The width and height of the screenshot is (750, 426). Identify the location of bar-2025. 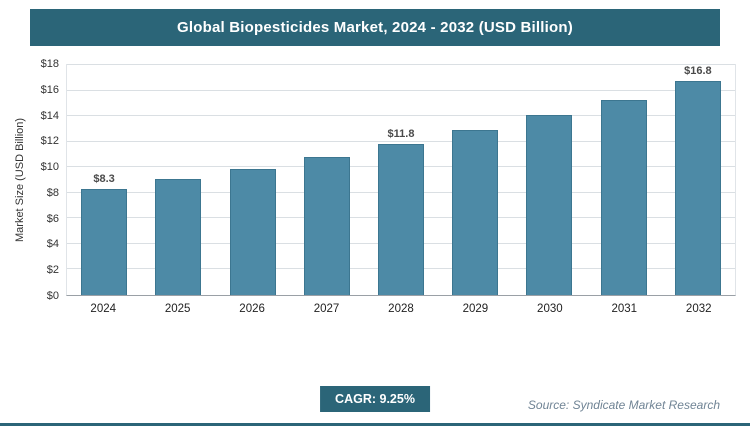
(178, 236).